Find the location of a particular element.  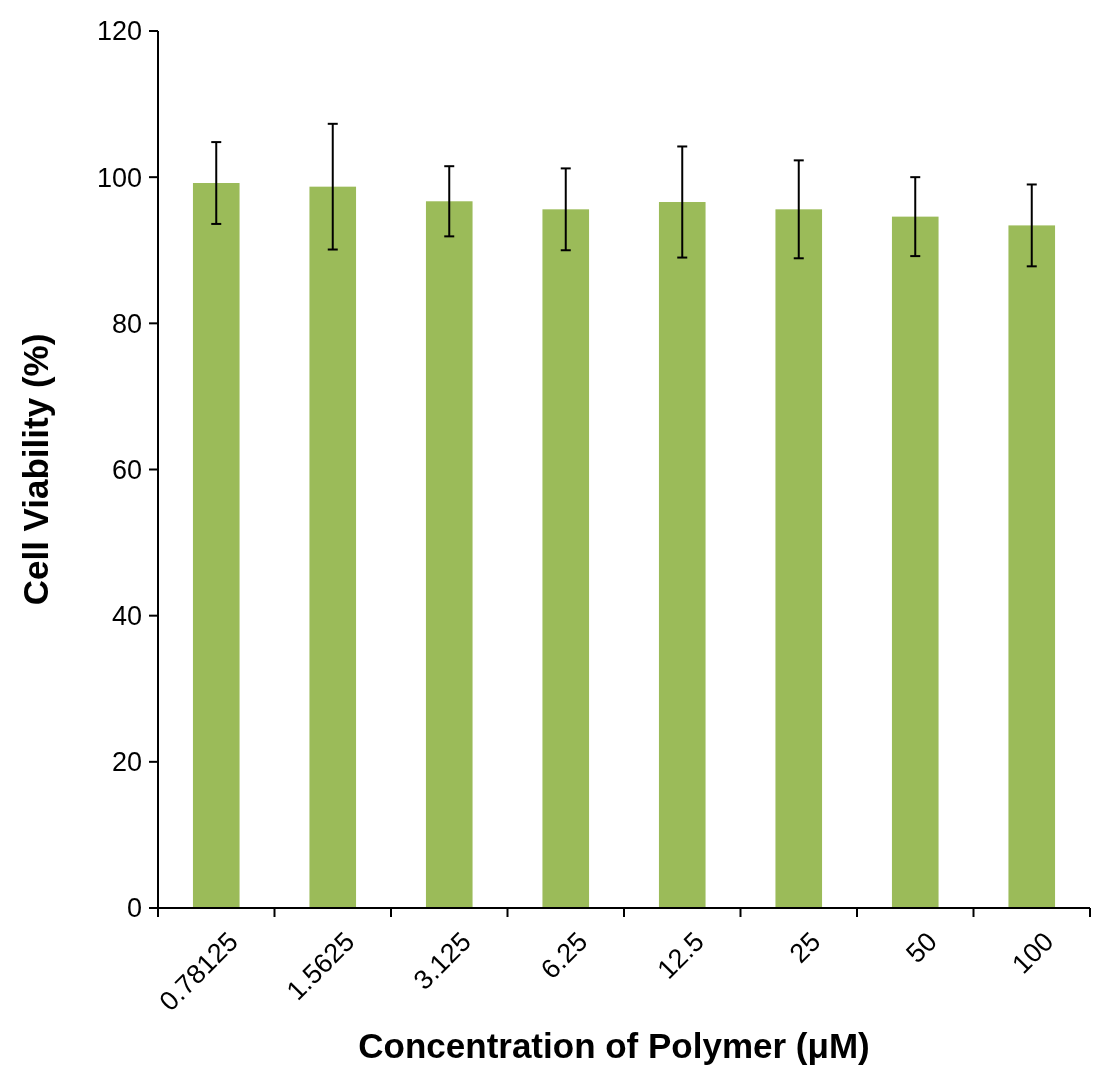

x-tick-label: 6.25 is located at coordinates (564, 955).